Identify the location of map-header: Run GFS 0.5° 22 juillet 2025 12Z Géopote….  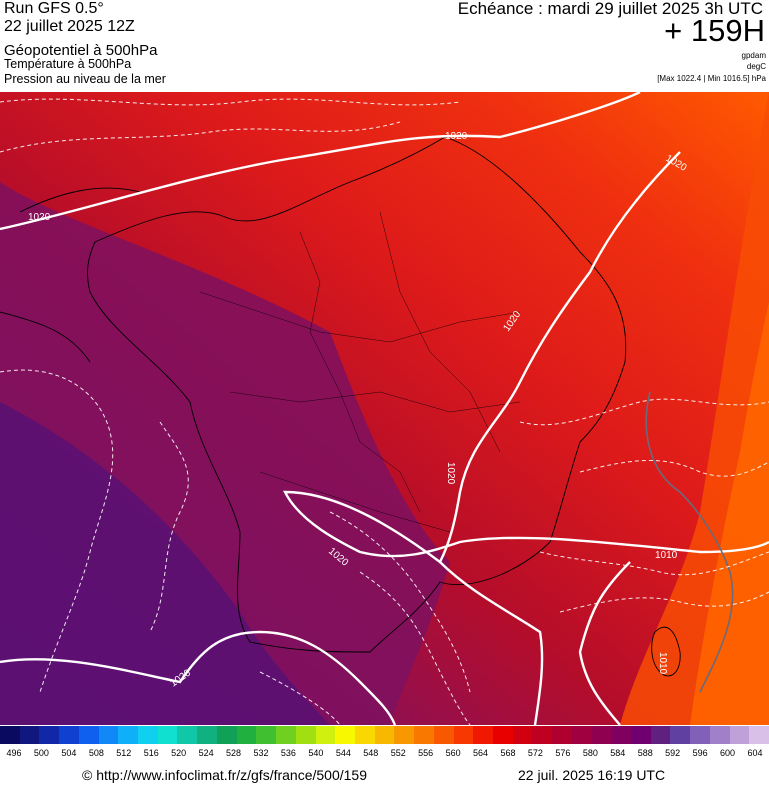
(384, 46).